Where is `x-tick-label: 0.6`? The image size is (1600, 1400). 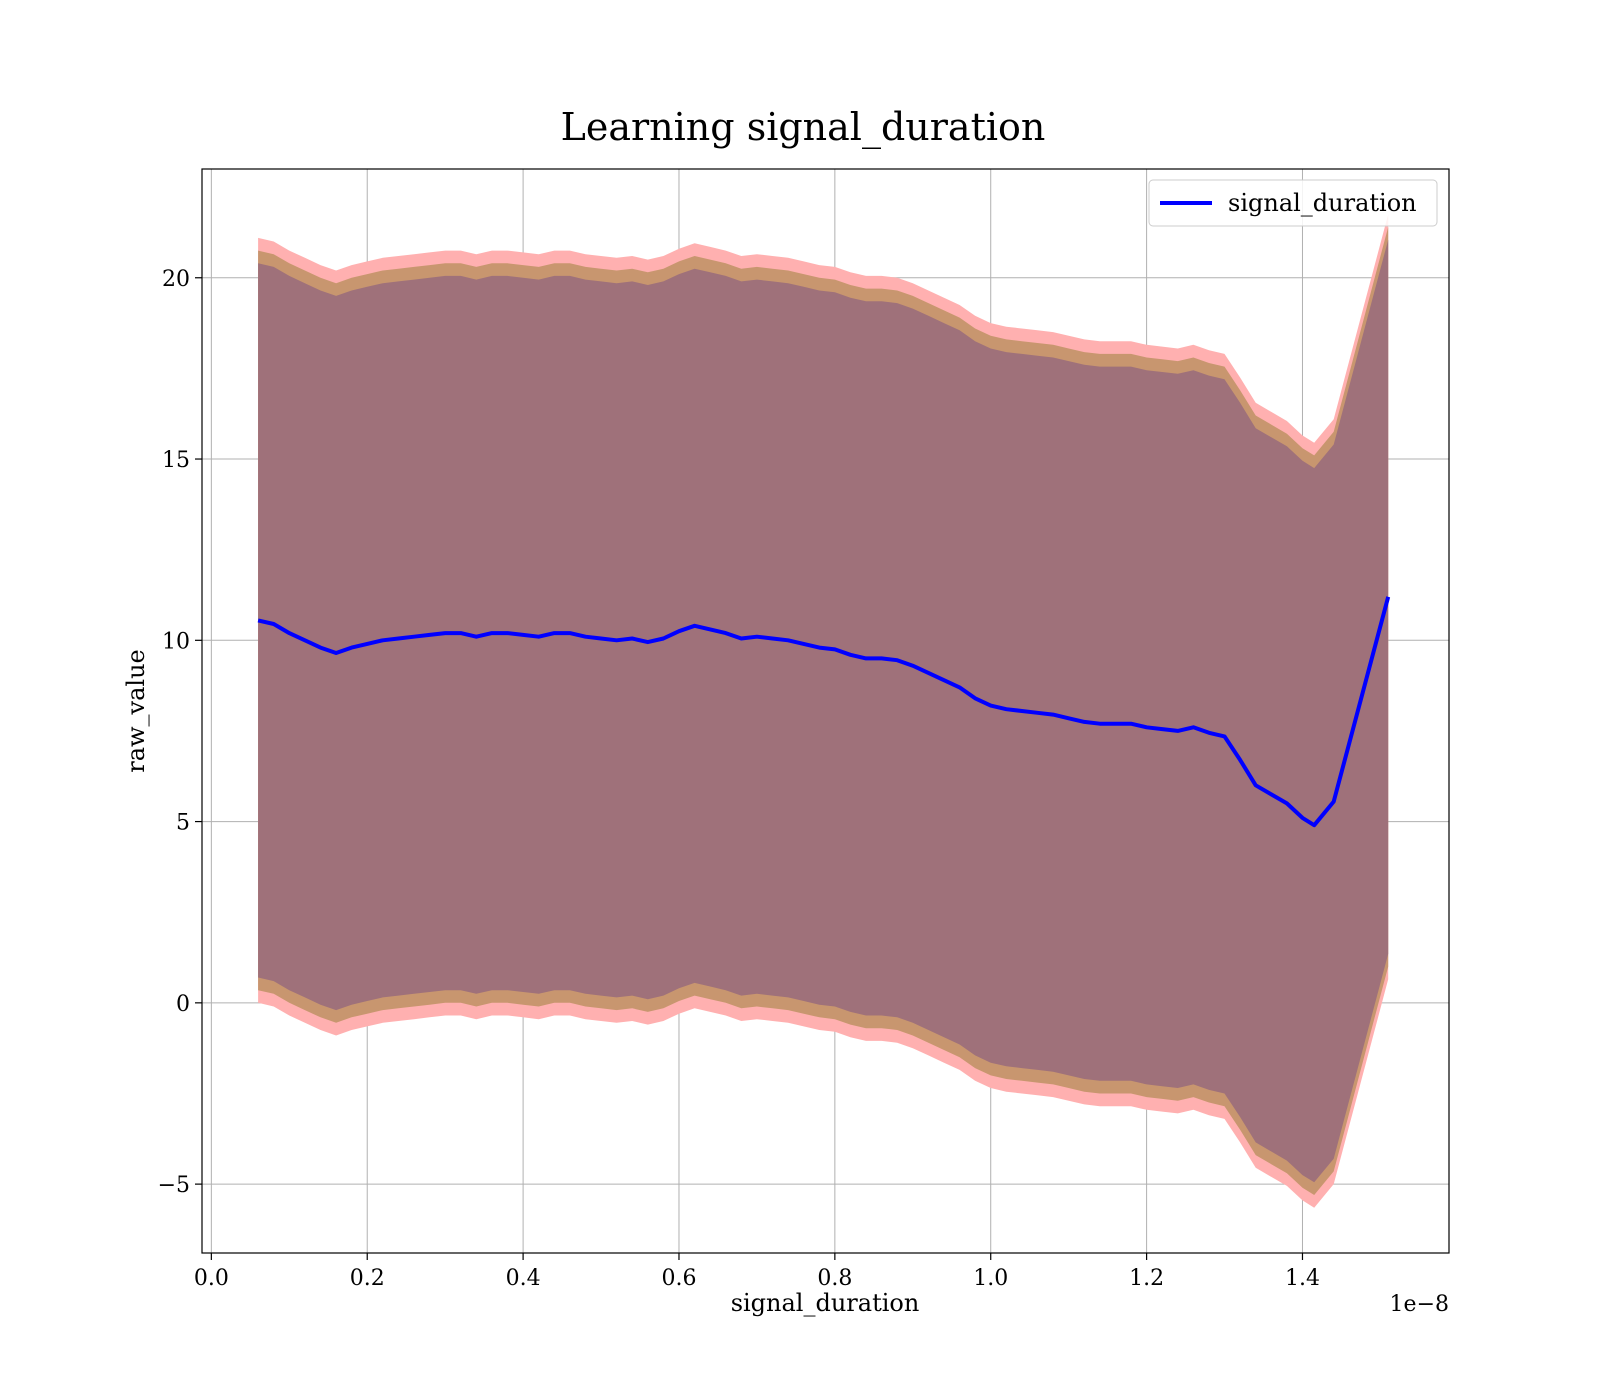 x-tick-label: 0.6 is located at coordinates (678, 1278).